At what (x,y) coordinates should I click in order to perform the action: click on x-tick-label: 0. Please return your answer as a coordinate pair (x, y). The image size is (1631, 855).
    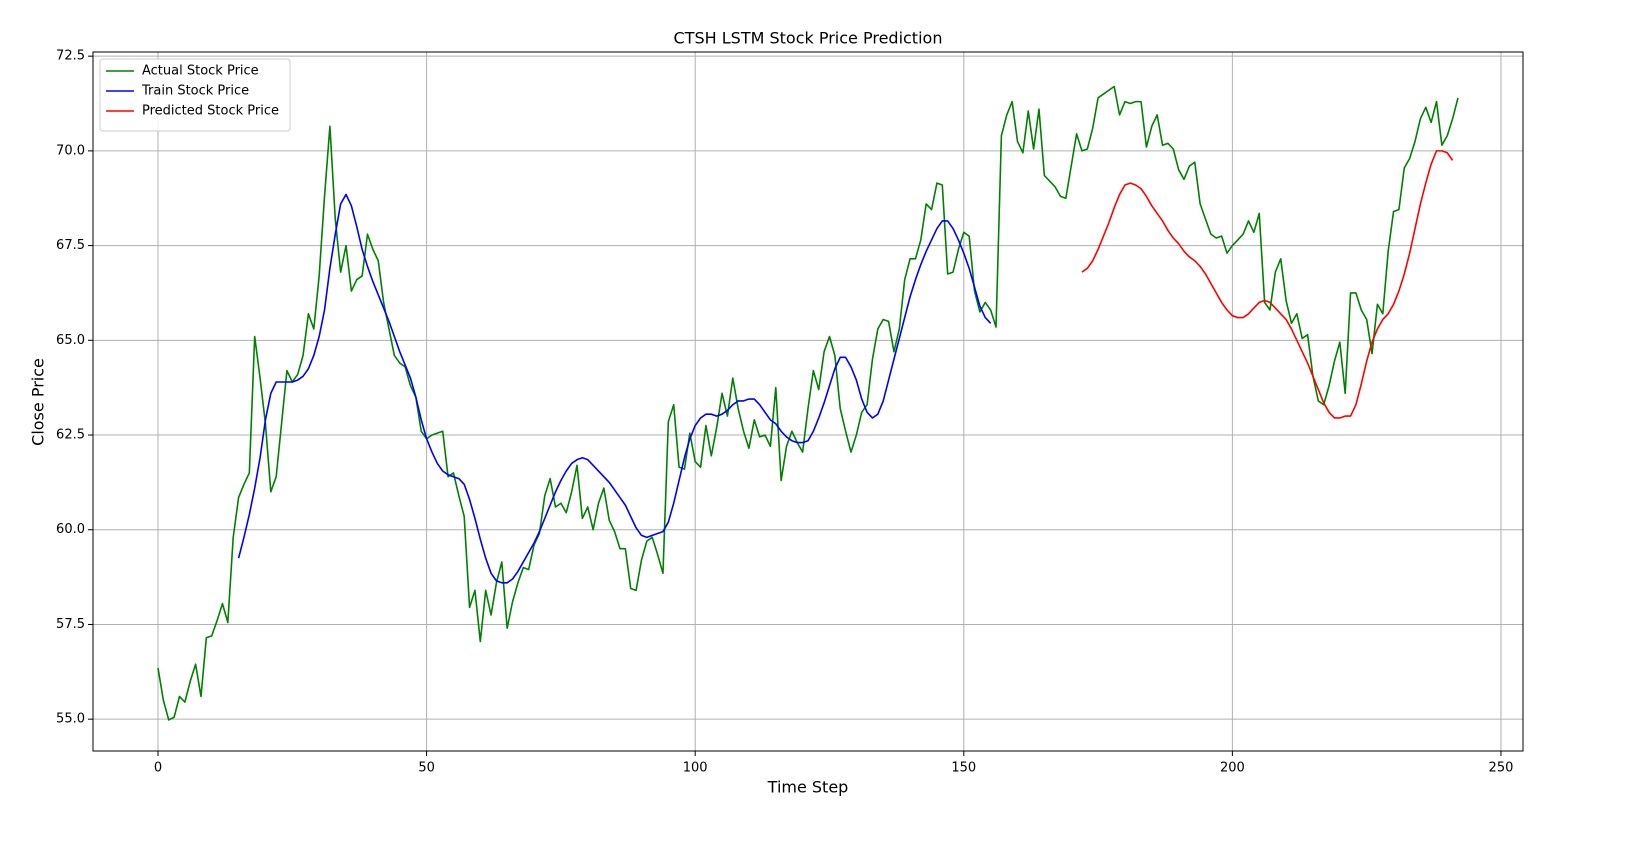
    Looking at the image, I should click on (158, 768).